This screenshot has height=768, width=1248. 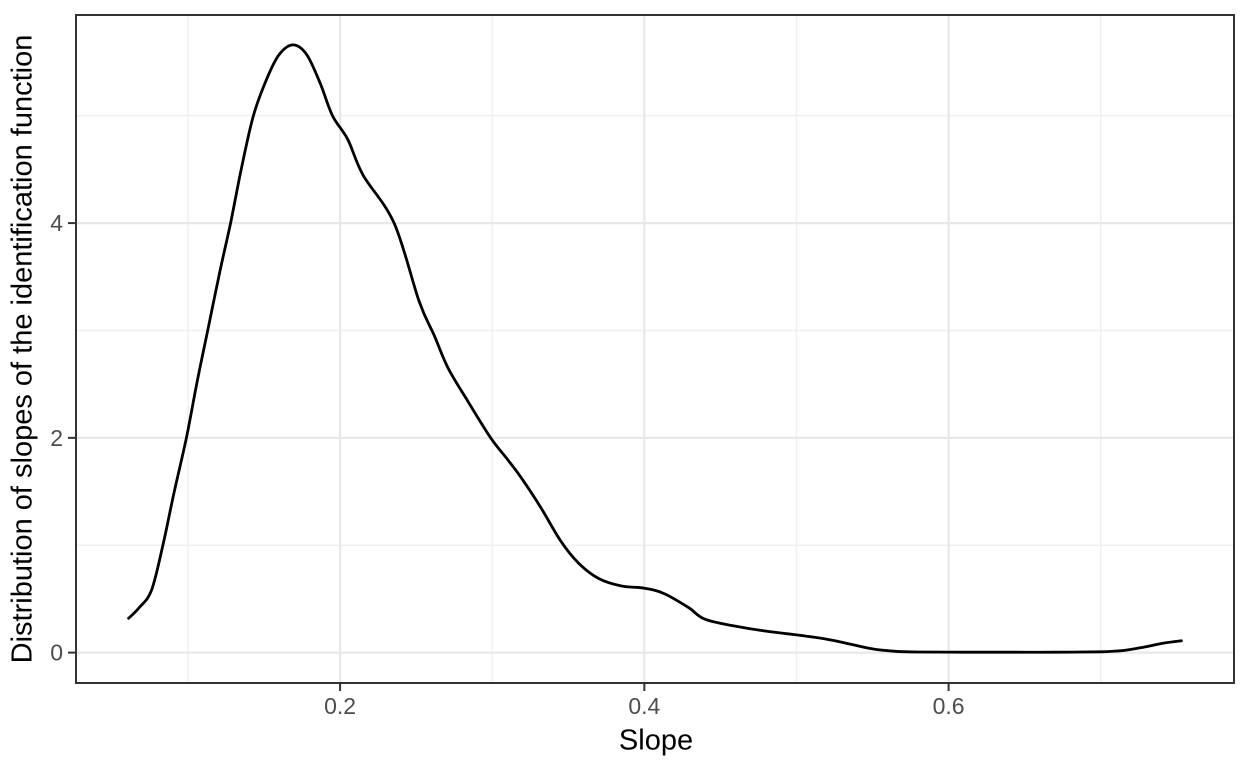 I want to click on x-tick-label: 0.6, so click(x=949, y=706).